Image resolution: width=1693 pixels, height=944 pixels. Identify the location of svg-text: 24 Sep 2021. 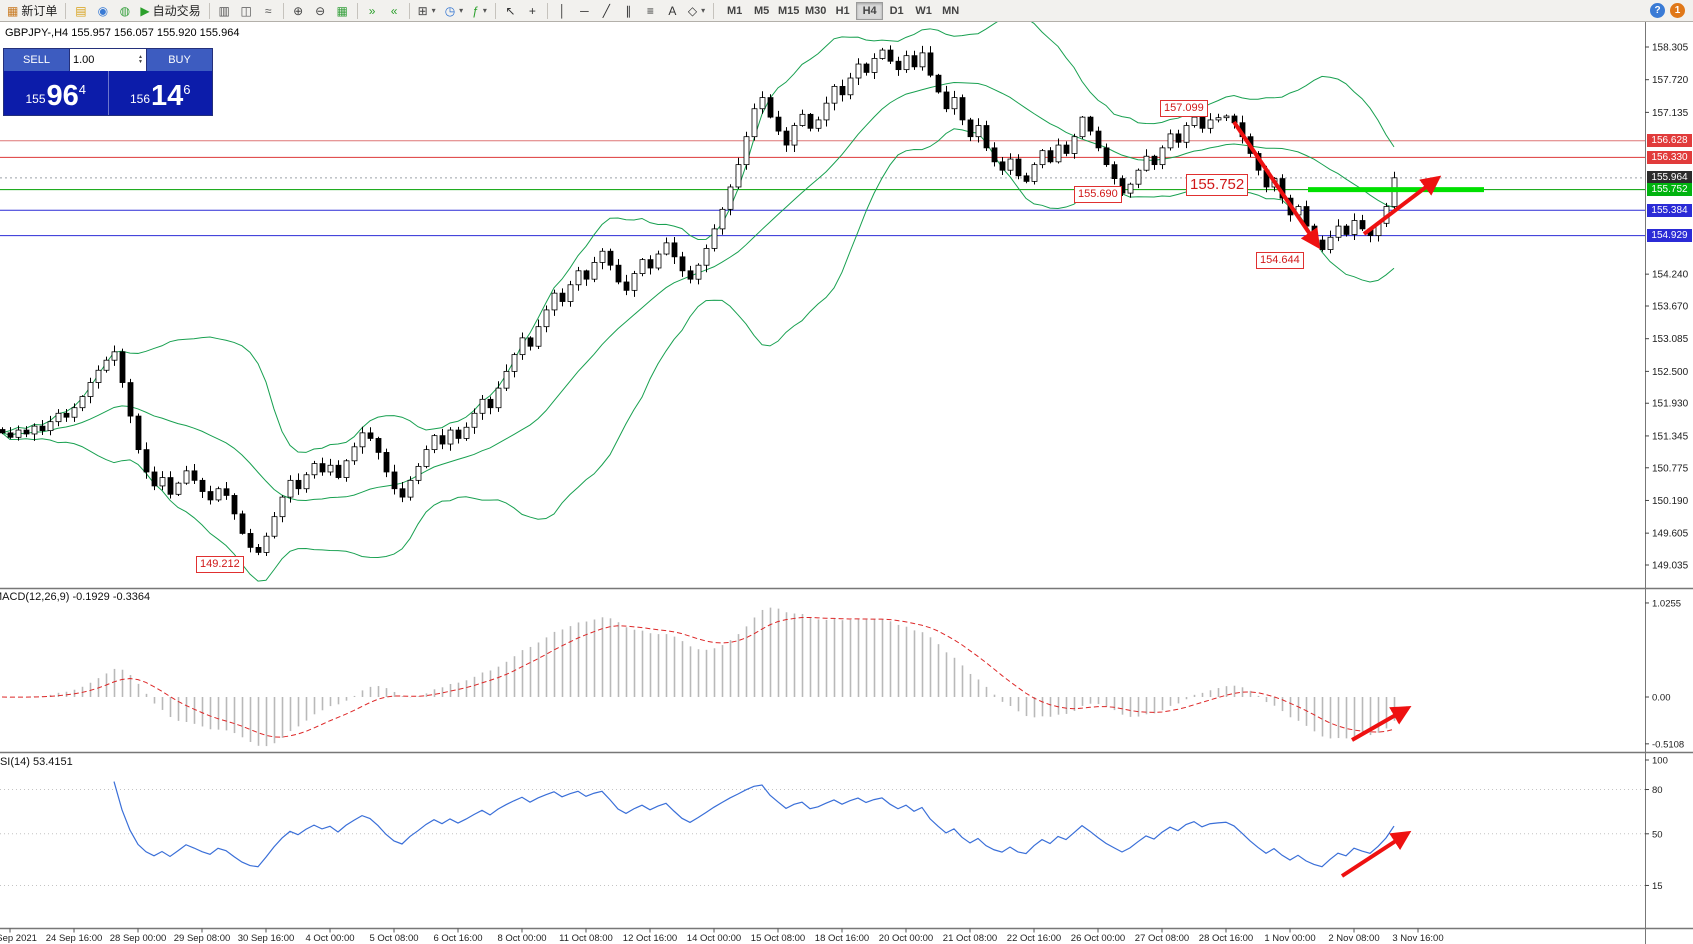
(18, 938).